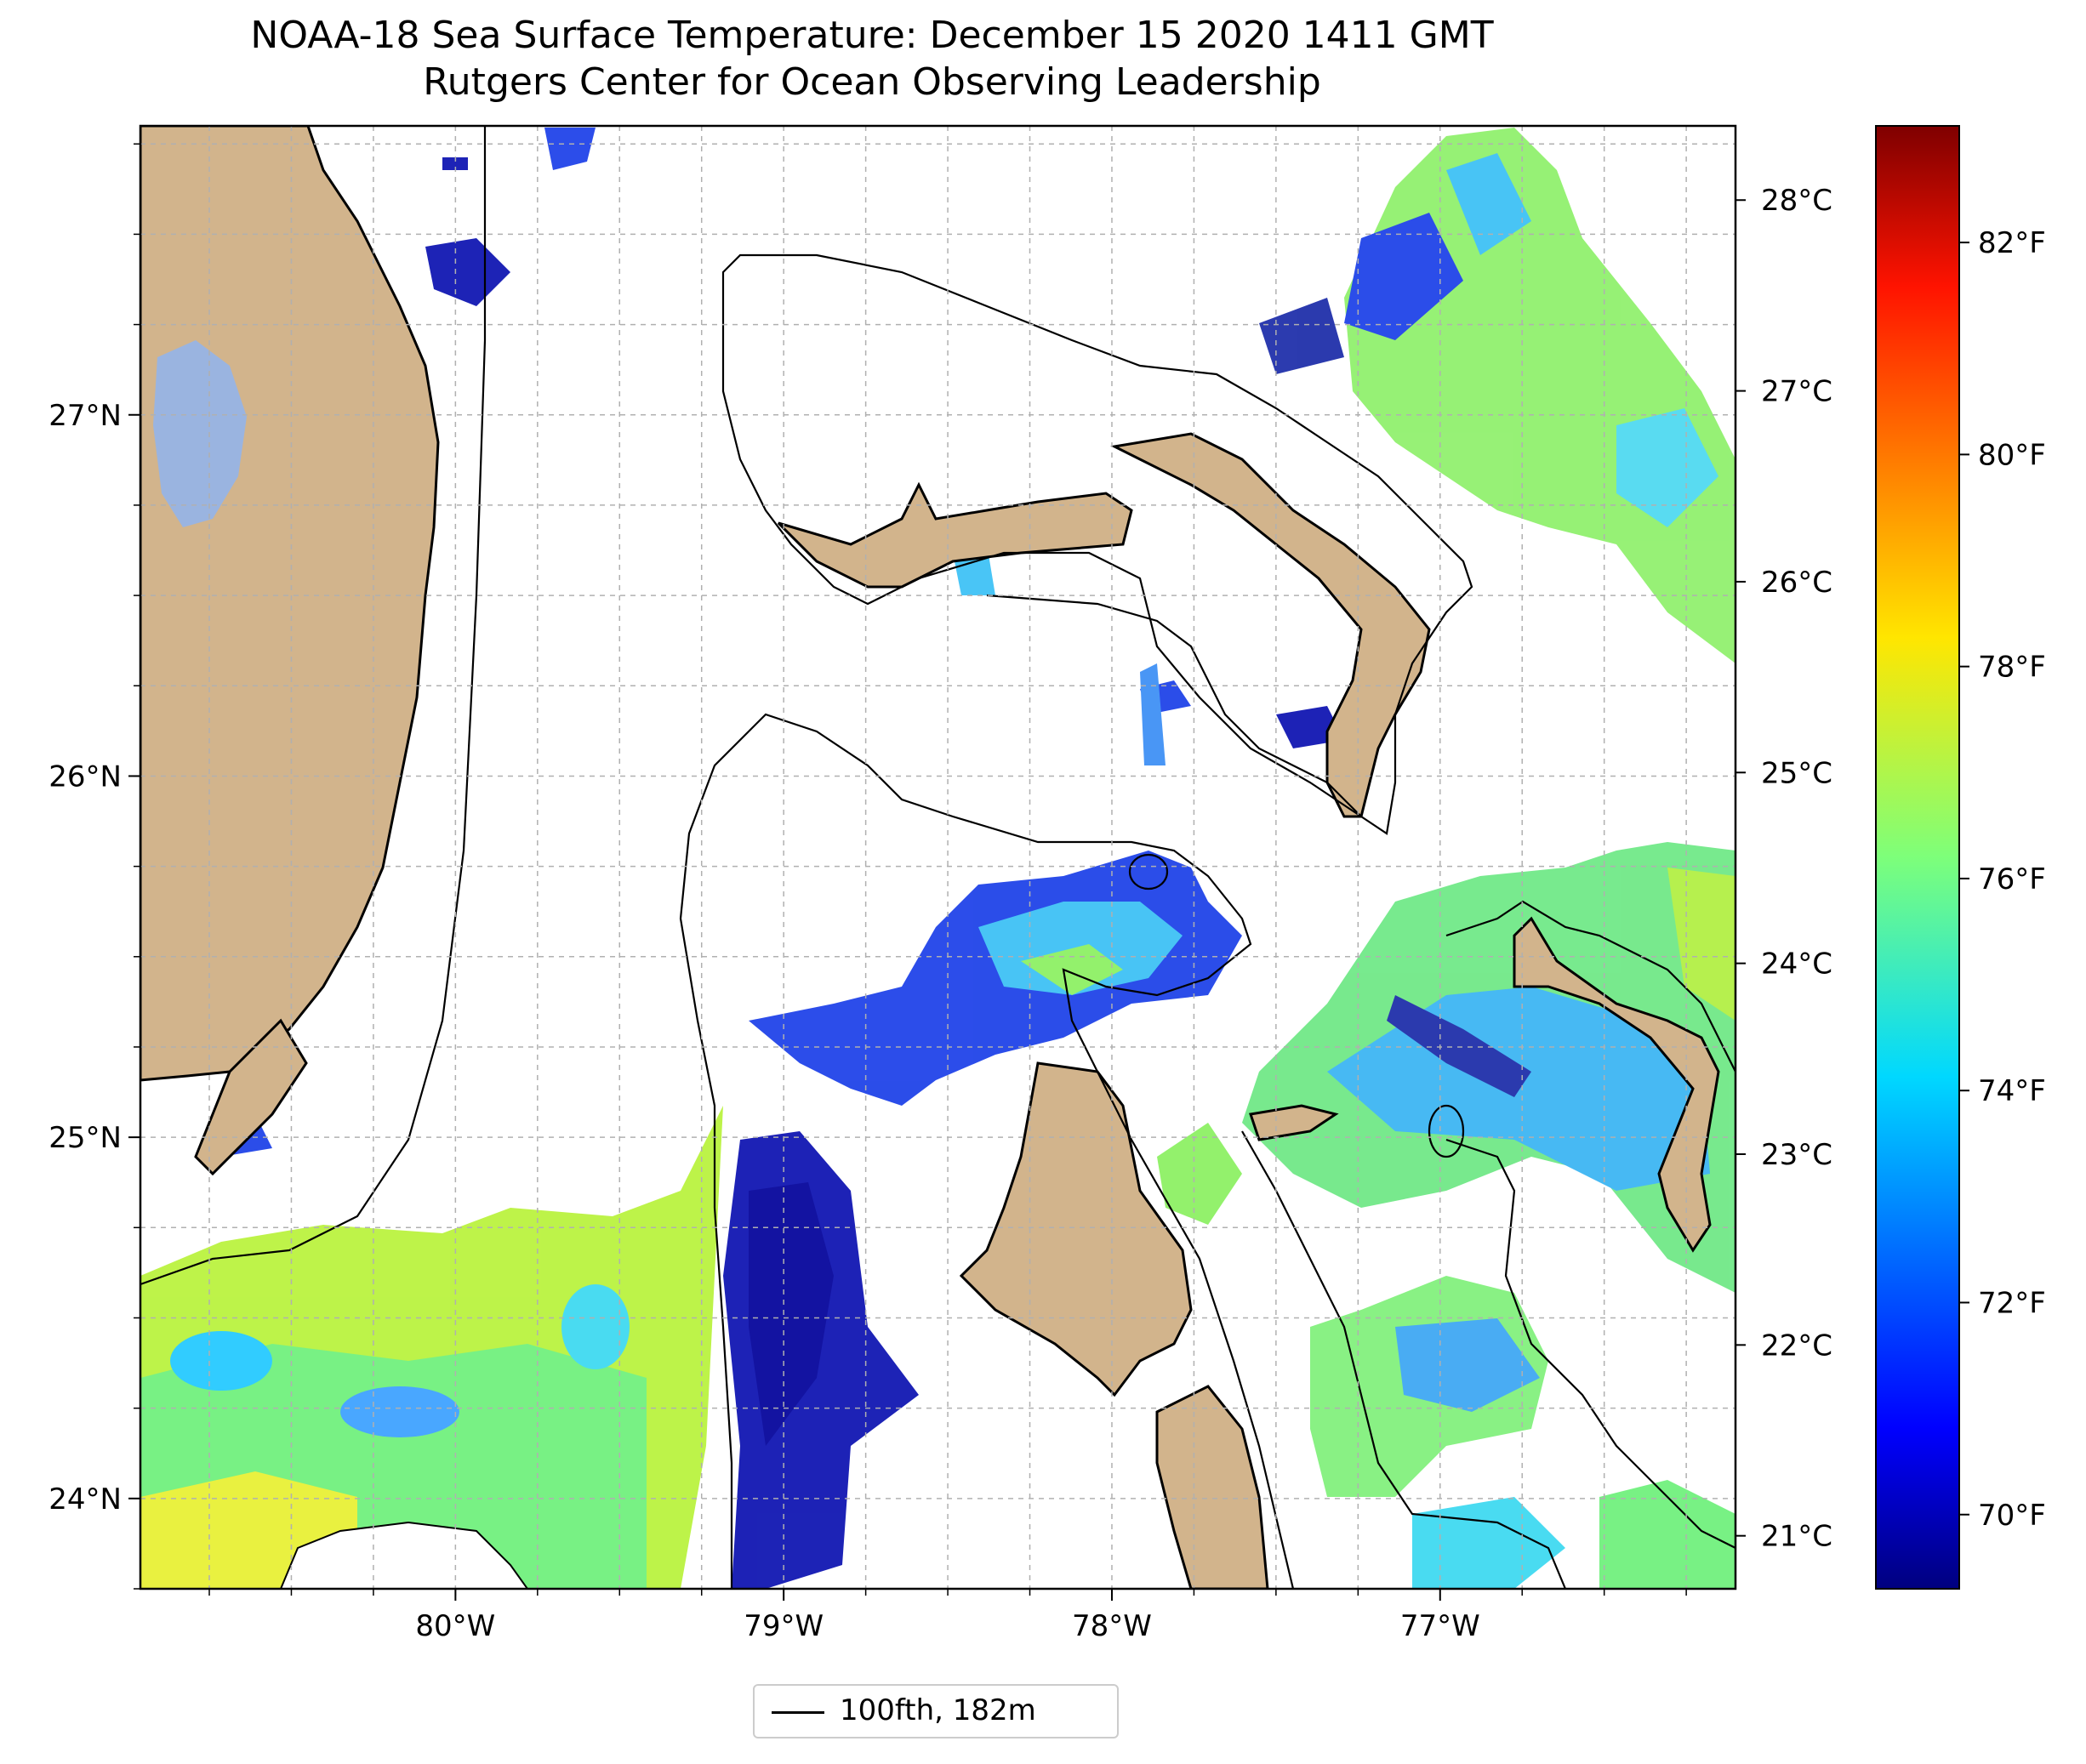  I want to click on legend-label: 100fth, 182m, so click(938, 1710).